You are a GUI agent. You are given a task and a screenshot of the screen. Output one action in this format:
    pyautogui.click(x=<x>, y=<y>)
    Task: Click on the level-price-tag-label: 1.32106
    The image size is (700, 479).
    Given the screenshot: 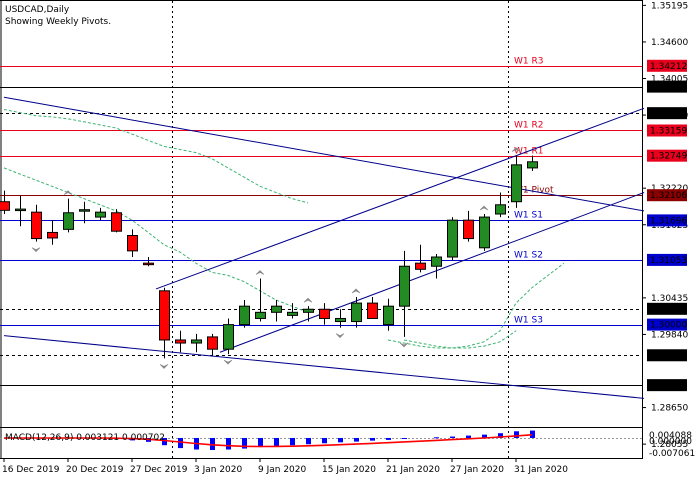 What is the action you would take?
    pyautogui.click(x=668, y=196)
    